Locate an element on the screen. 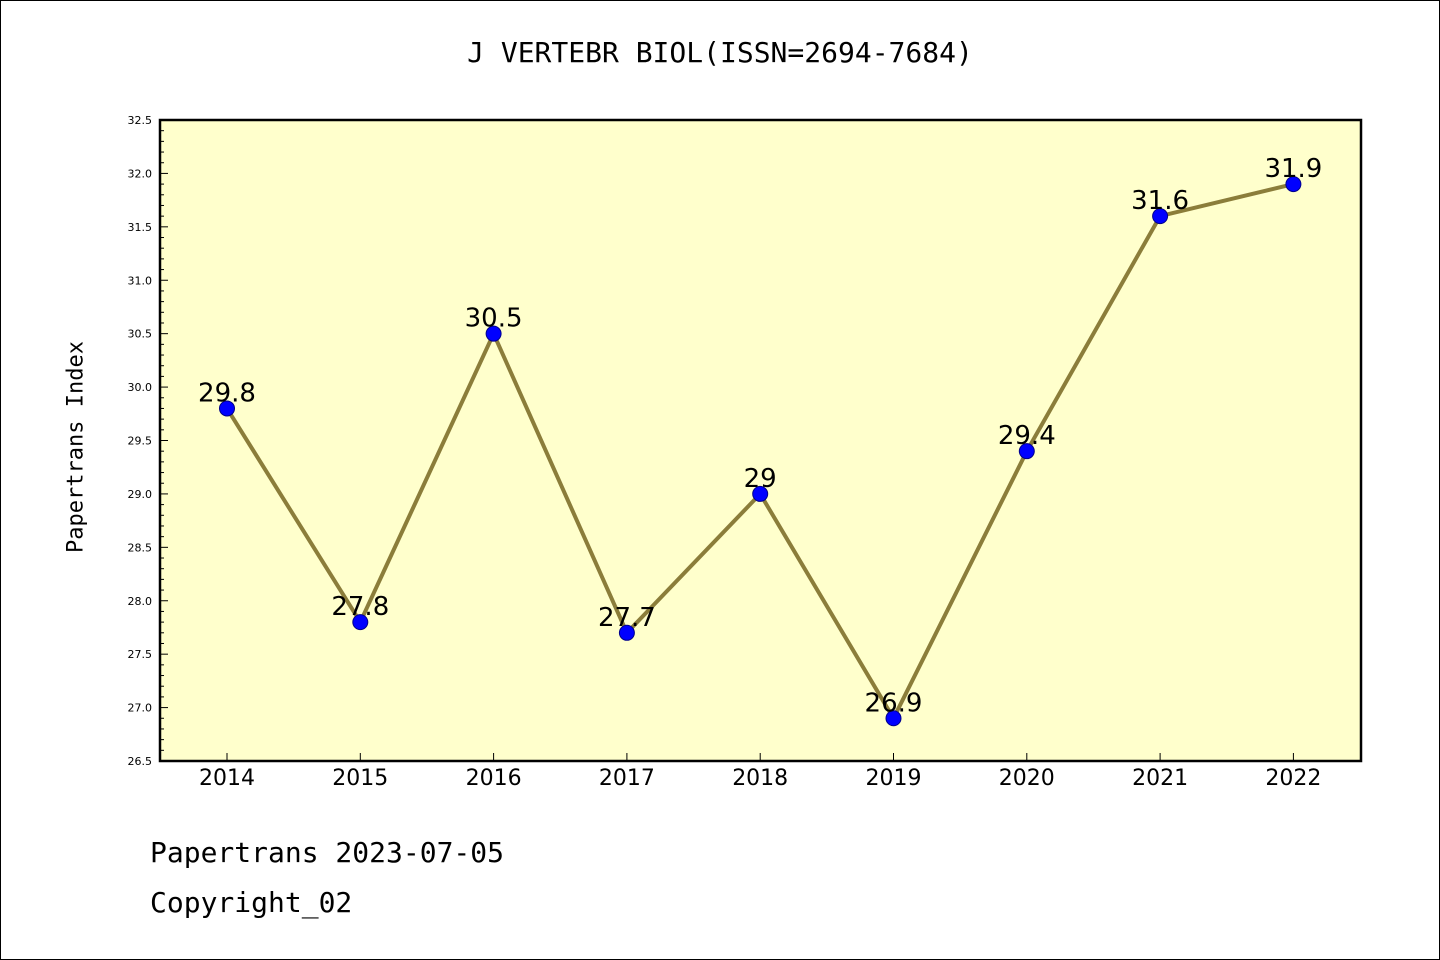 This screenshot has width=1440, height=960. y-tick-label: 31.5 is located at coordinates (140, 227).